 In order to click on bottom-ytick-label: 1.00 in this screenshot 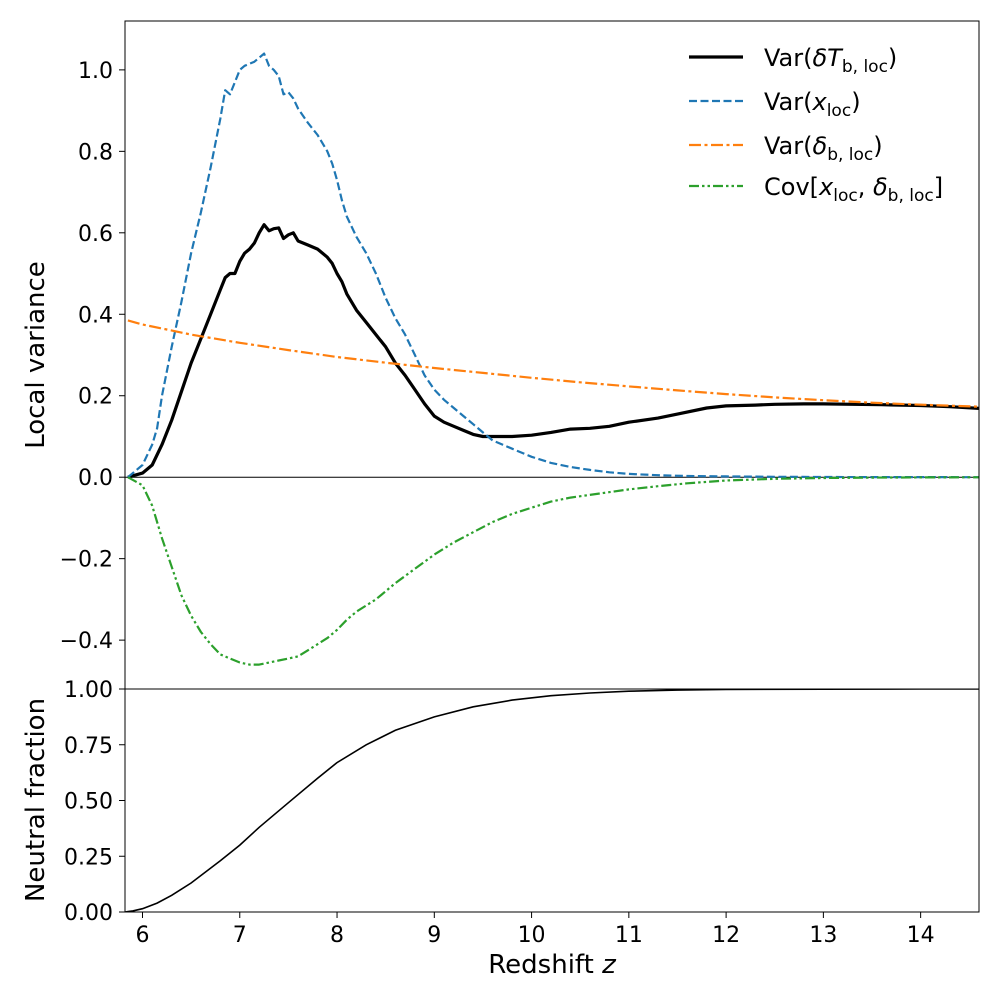, I will do `click(88, 690)`.